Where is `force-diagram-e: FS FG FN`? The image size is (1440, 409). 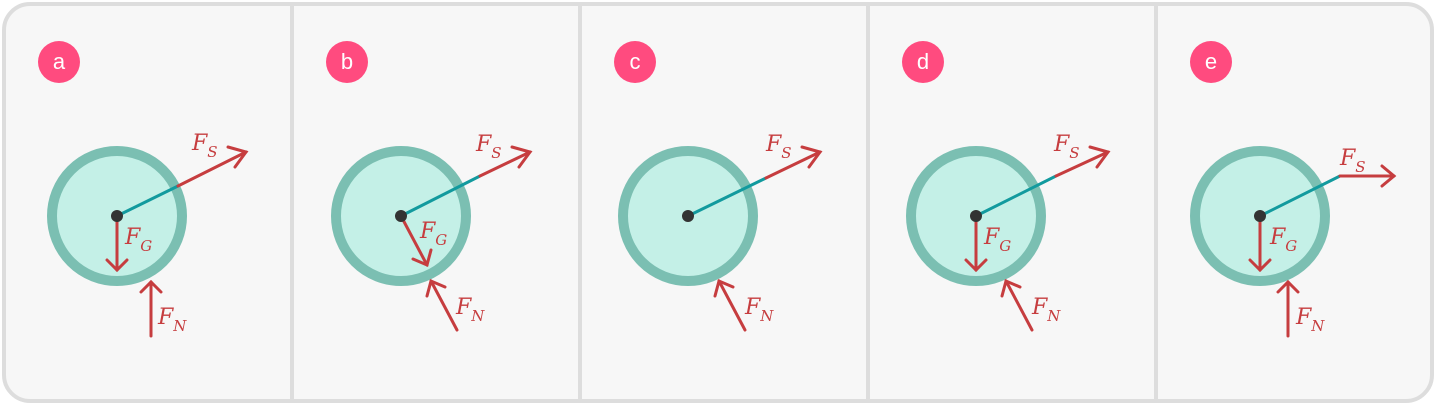
force-diagram-e: FS FG FN is located at coordinates (1293, 242).